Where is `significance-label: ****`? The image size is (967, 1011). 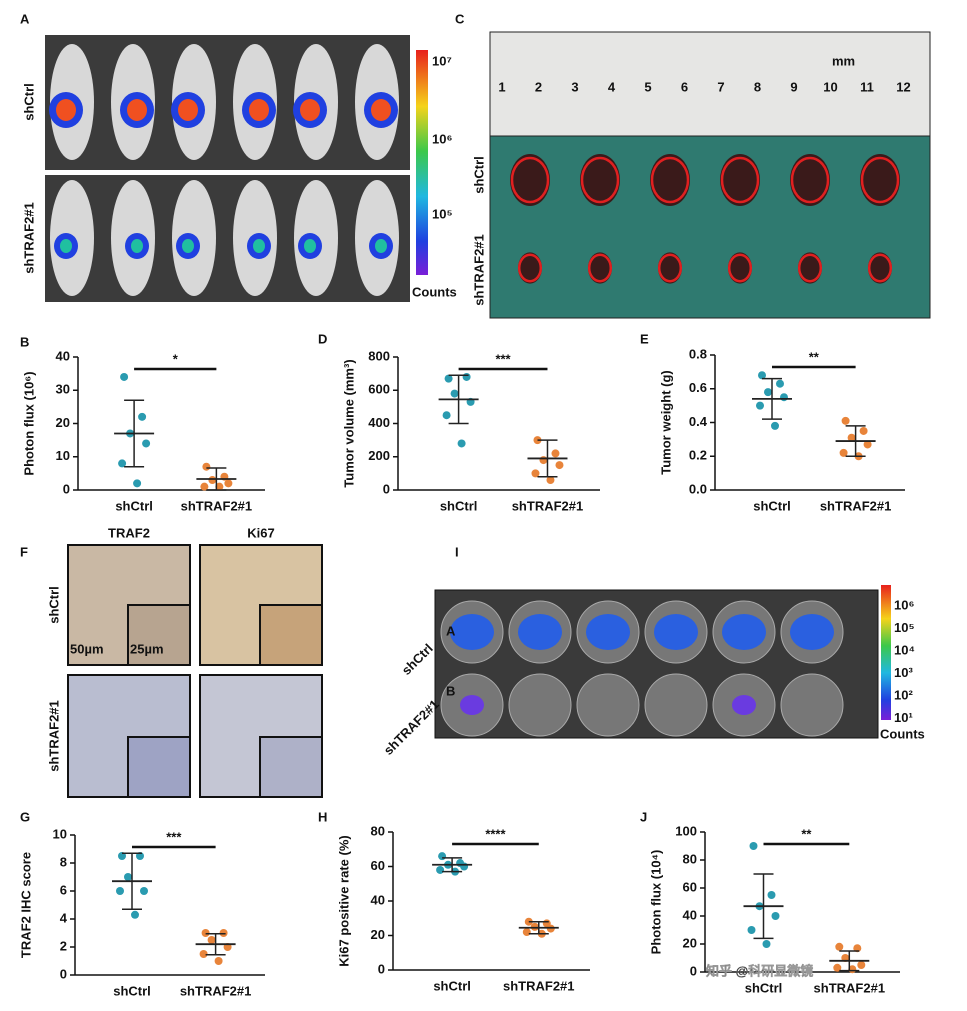 significance-label: **** is located at coordinates (495, 833).